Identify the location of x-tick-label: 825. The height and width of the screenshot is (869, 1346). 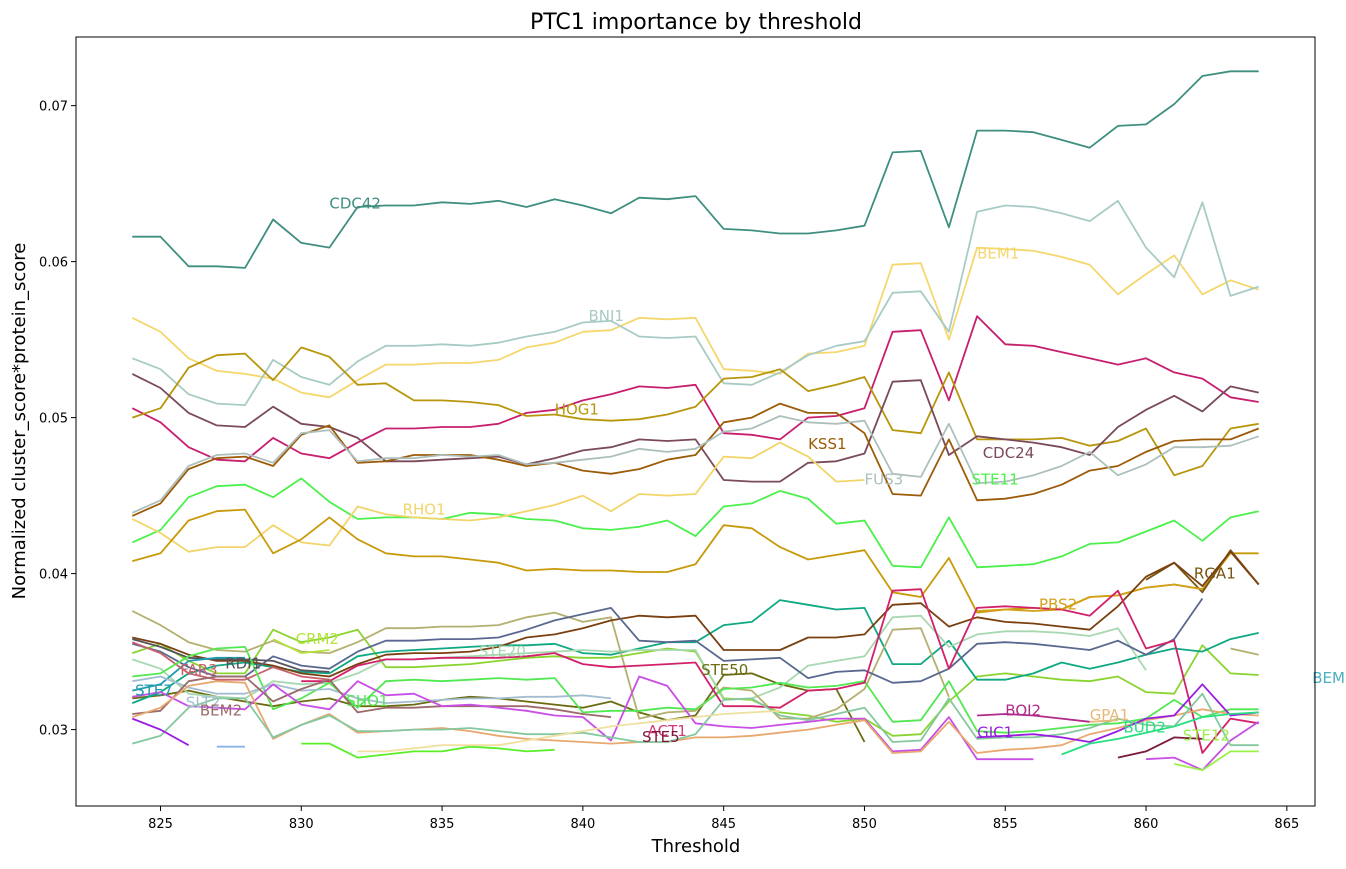
(160, 824).